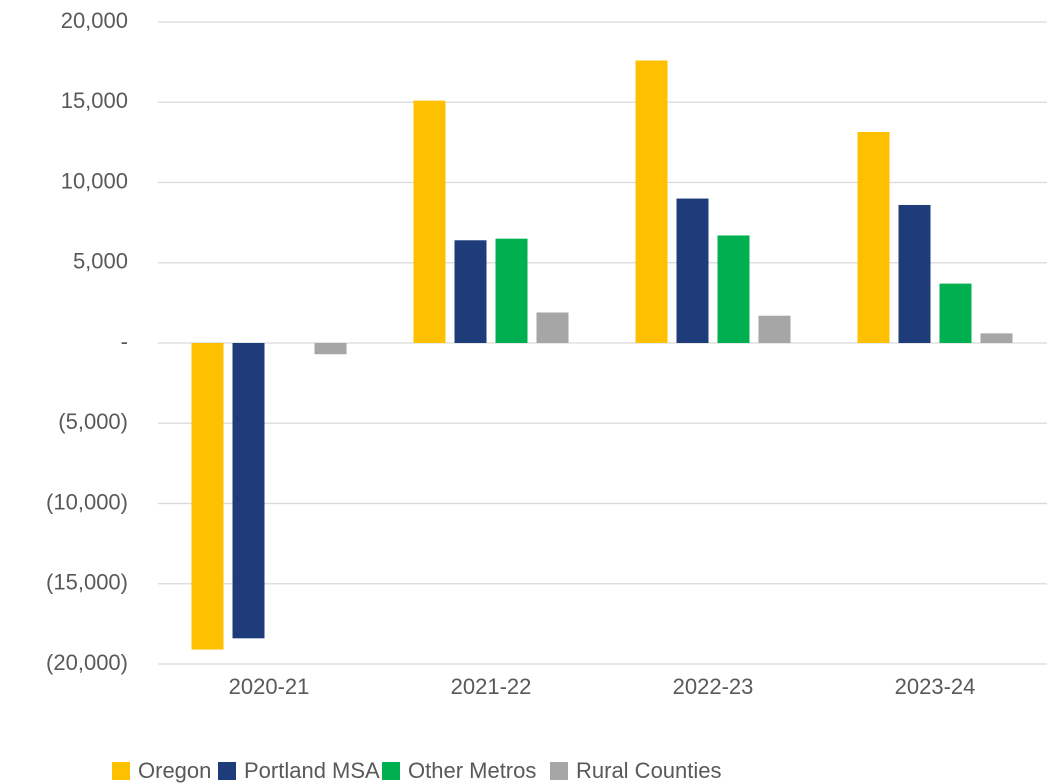 This screenshot has height=784, width=1047. What do you see at coordinates (312, 770) in the screenshot?
I see `legend-label: Portland MSA` at bounding box center [312, 770].